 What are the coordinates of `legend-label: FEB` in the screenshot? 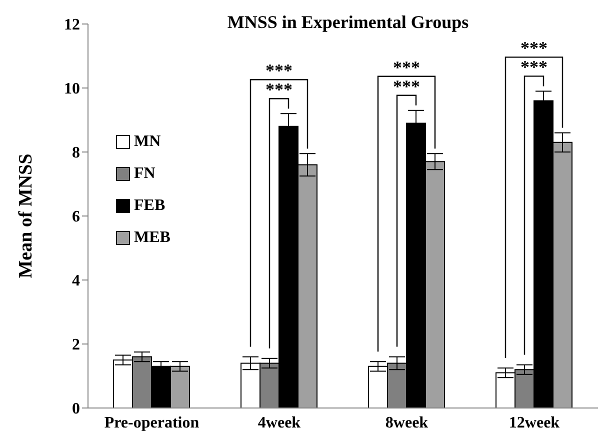 It's located at (150, 206).